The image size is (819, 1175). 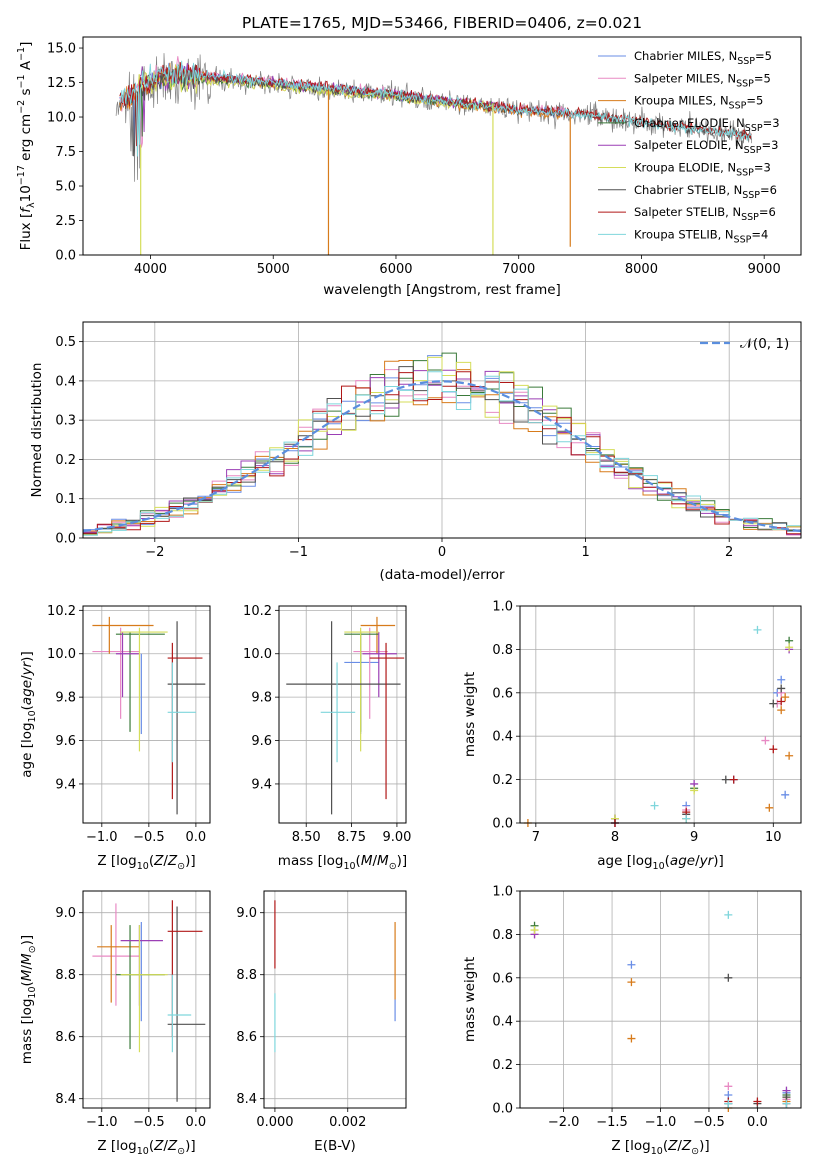 What do you see at coordinates (61, 654) in the screenshot?
I see `panel3-ytick-label: 10.0` at bounding box center [61, 654].